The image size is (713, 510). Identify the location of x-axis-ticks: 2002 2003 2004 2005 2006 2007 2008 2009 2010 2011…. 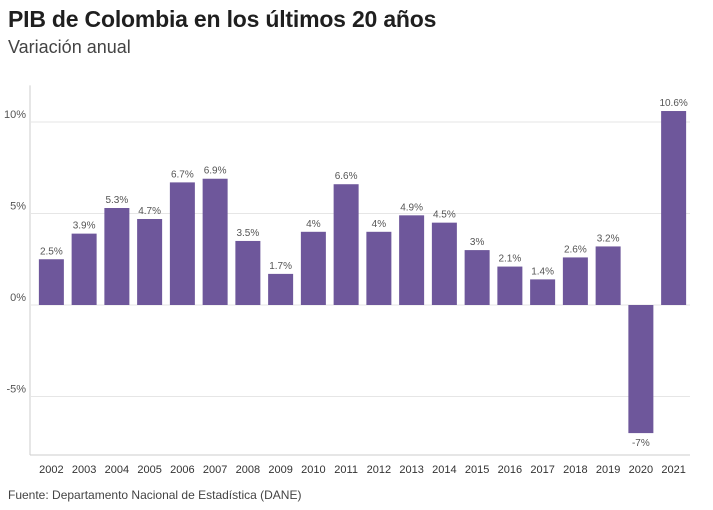
(362, 470).